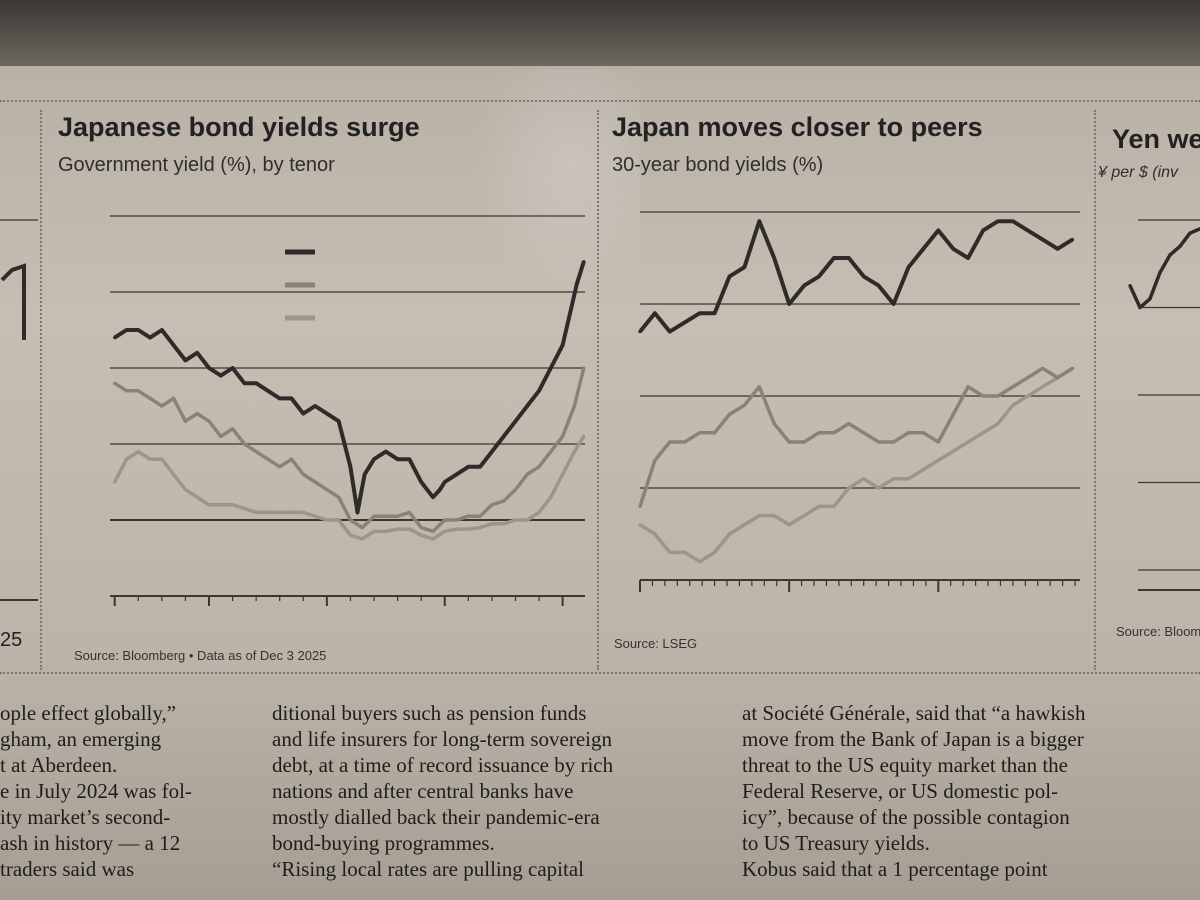 This screenshot has height=900, width=1200. Describe the element at coordinates (11, 640) in the screenshot. I see `edge-tick-label: 25` at that location.